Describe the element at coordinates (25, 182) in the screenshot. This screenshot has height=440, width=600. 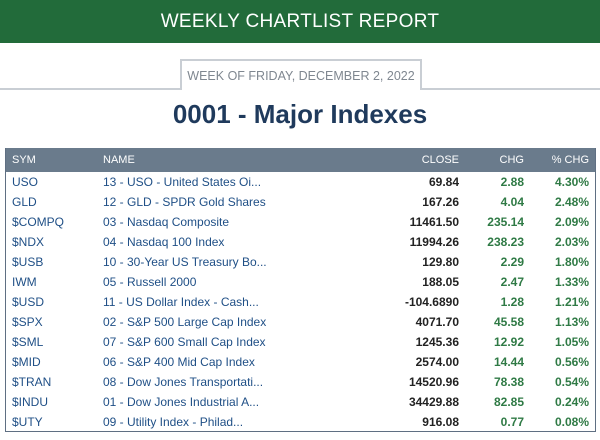
I see `symbol-link: USO` at that location.